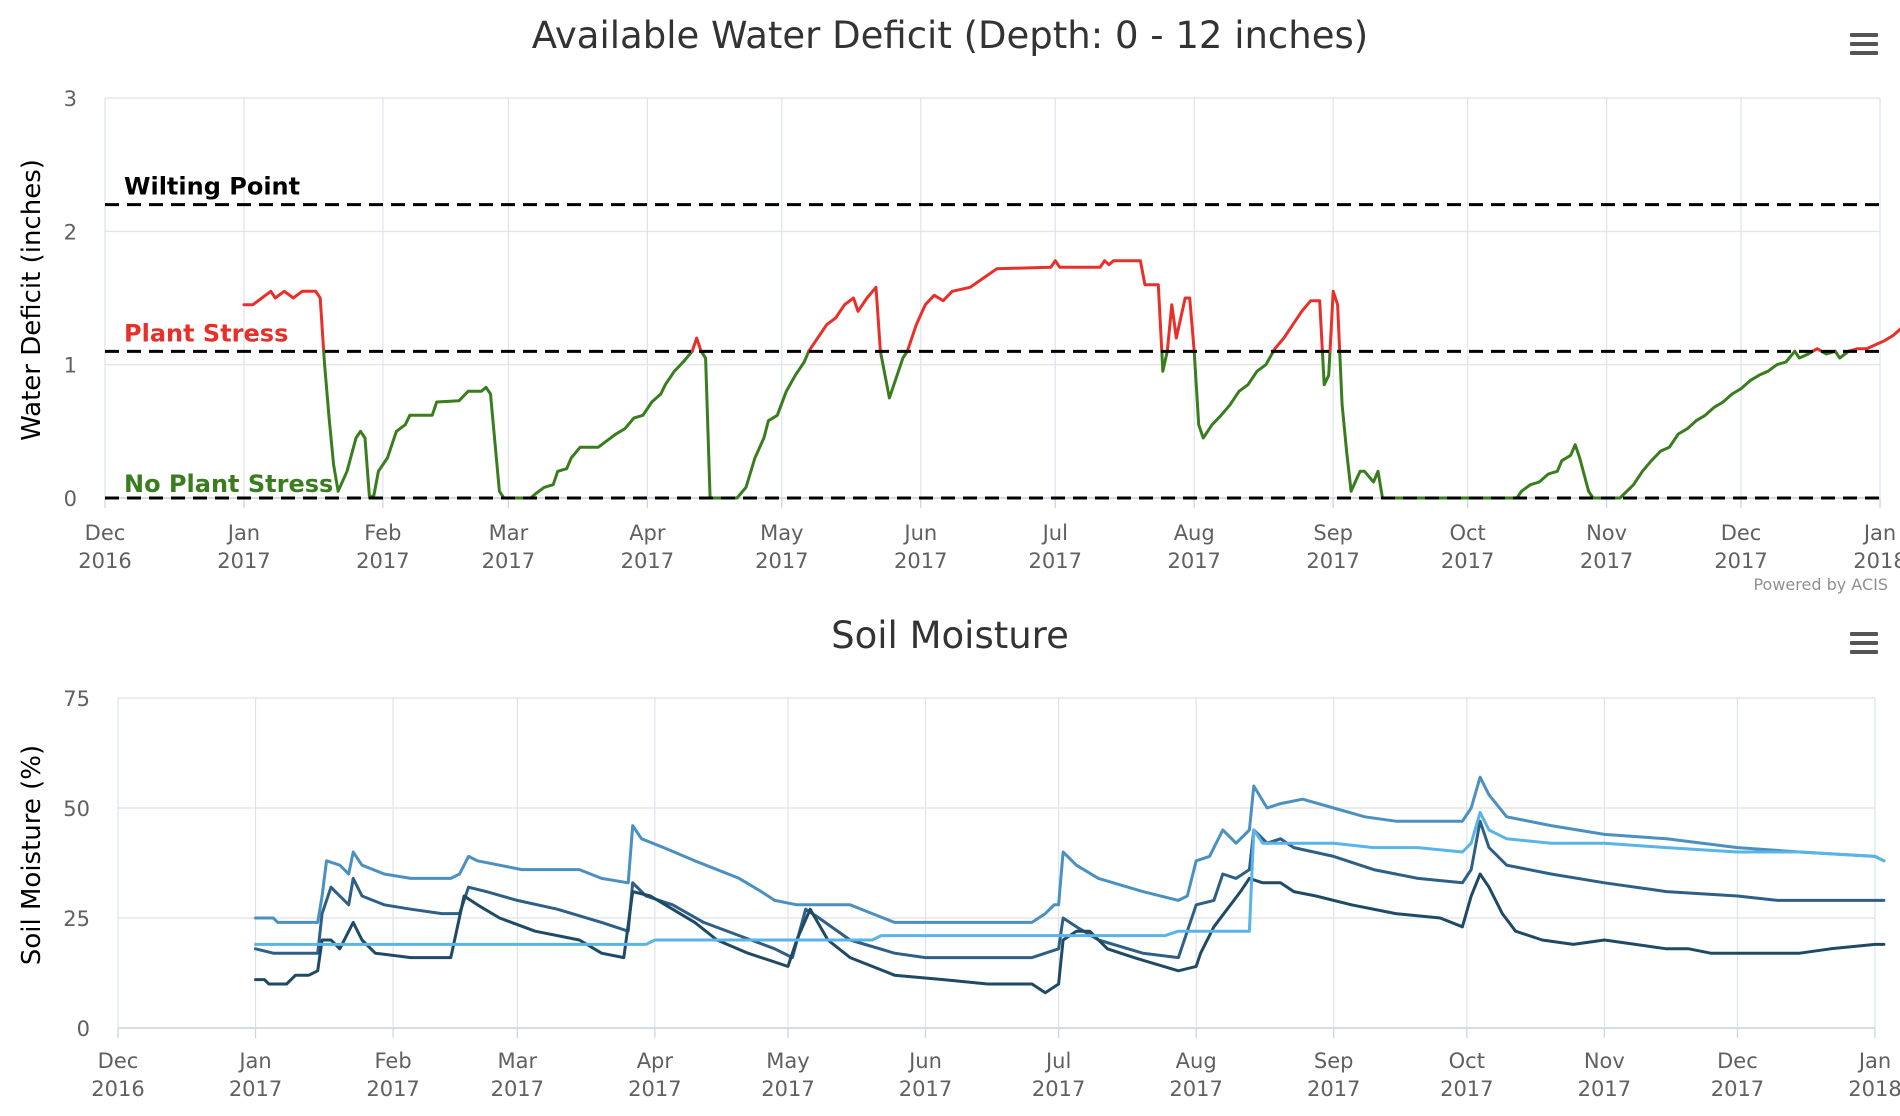  What do you see at coordinates (1333, 533) in the screenshot?
I see `wd-x-tick-label-month: Sep` at bounding box center [1333, 533].